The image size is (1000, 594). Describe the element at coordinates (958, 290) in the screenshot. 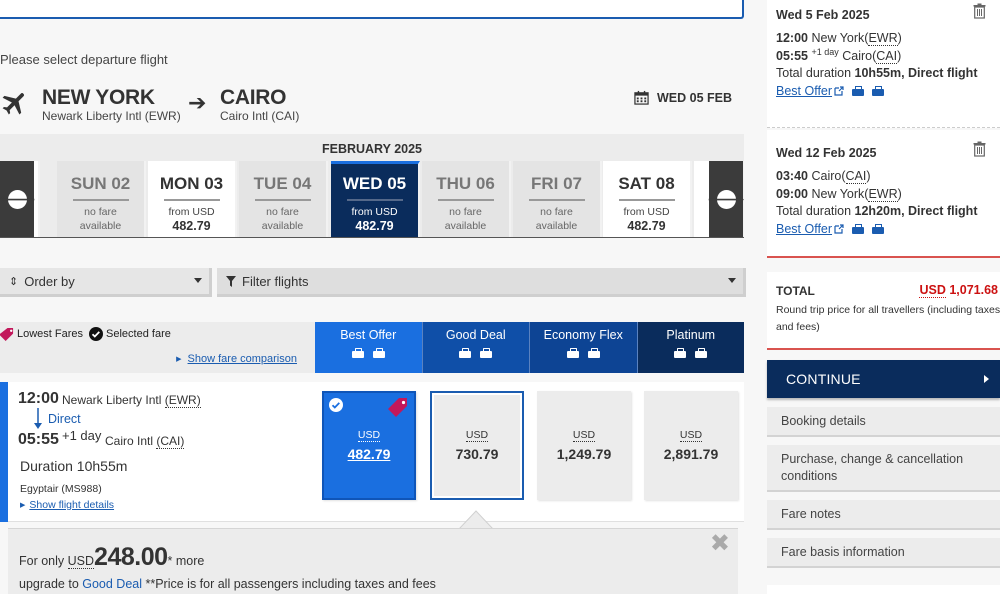

I see `total-price: USD 1,071.68` at that location.